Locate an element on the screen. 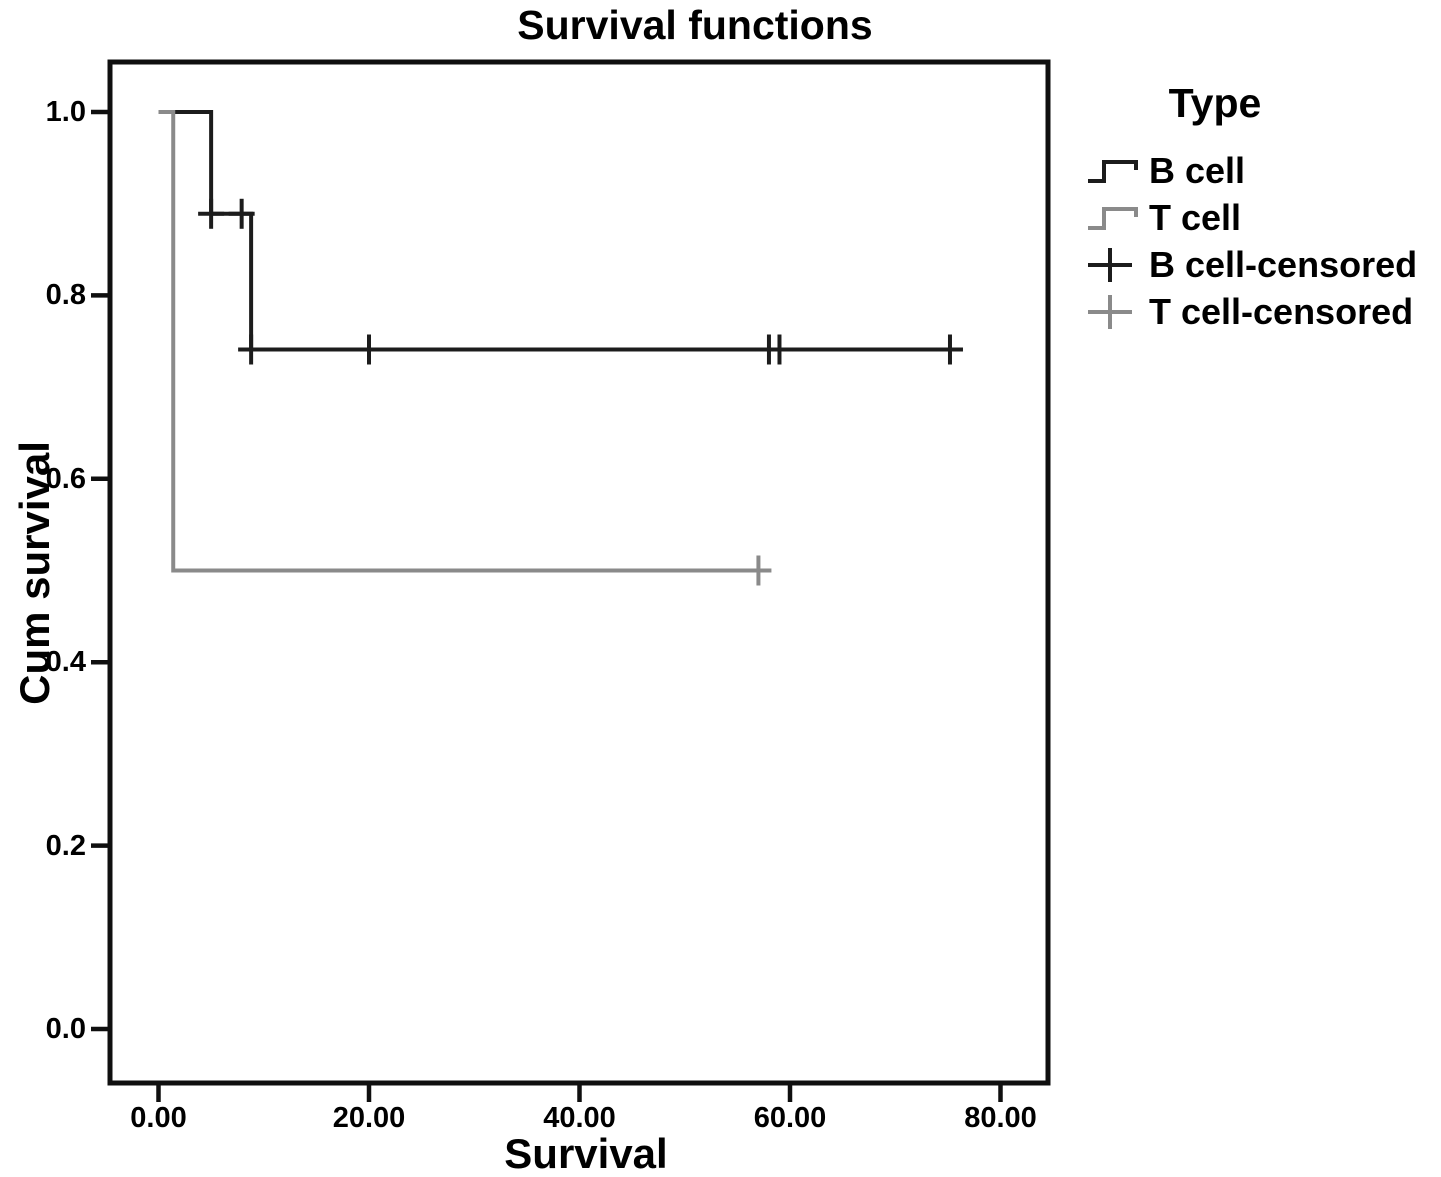  x-axis-tick-label: 40.00 is located at coordinates (579, 1118).